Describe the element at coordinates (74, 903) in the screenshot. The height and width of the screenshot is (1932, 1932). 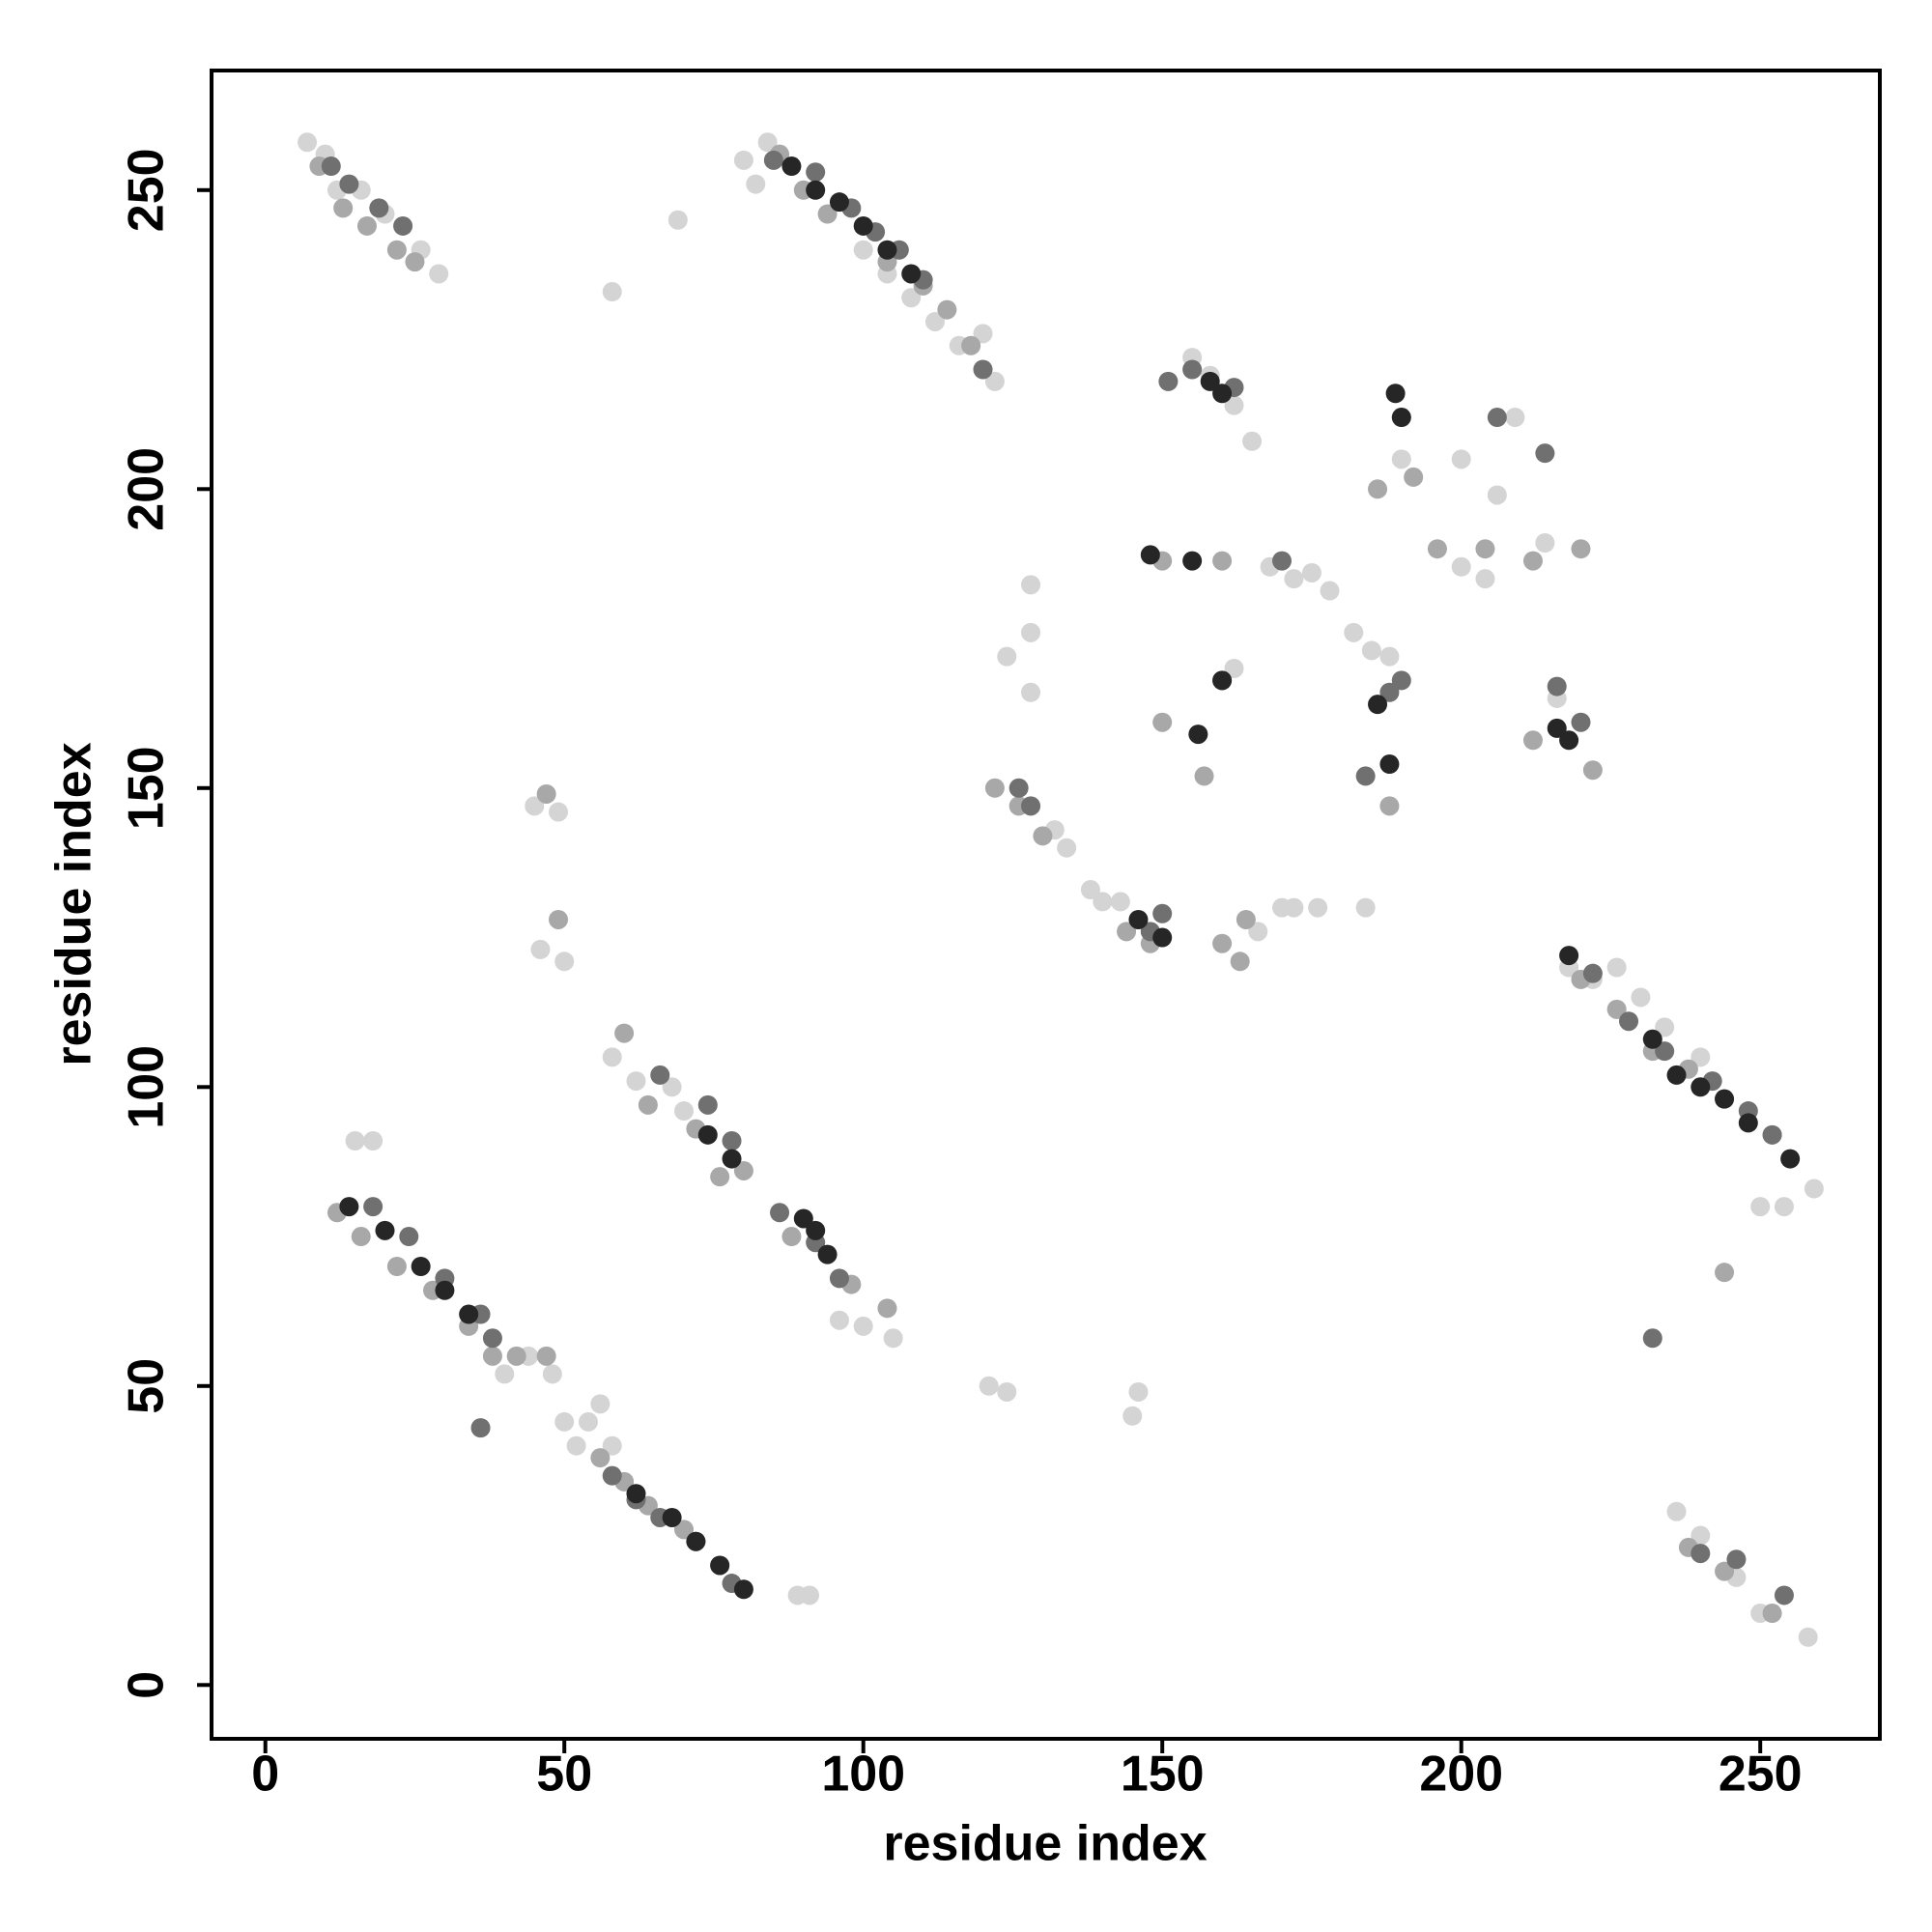
I see `y-axis-title: residue index` at that location.